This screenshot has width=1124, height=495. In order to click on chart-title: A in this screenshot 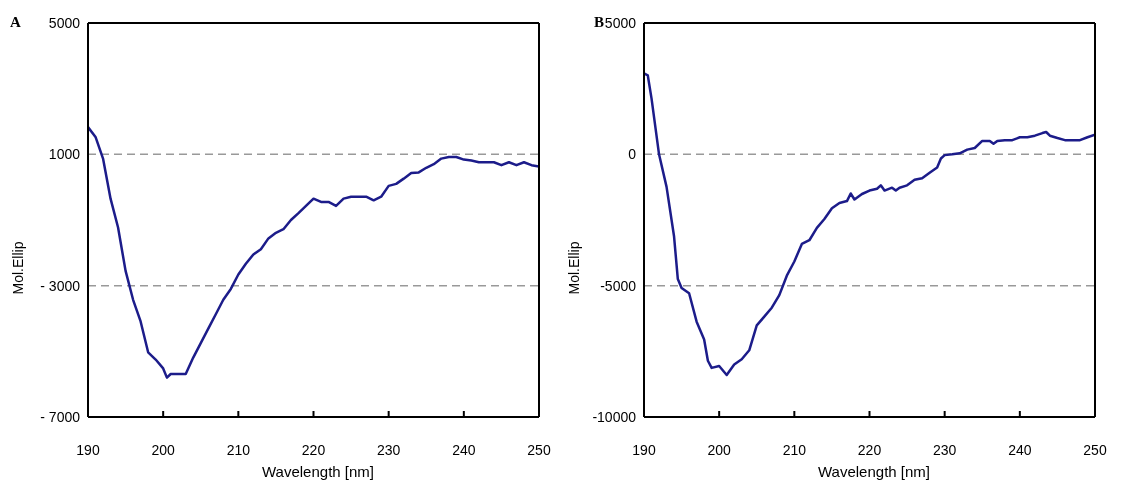, I will do `click(15, 22)`.